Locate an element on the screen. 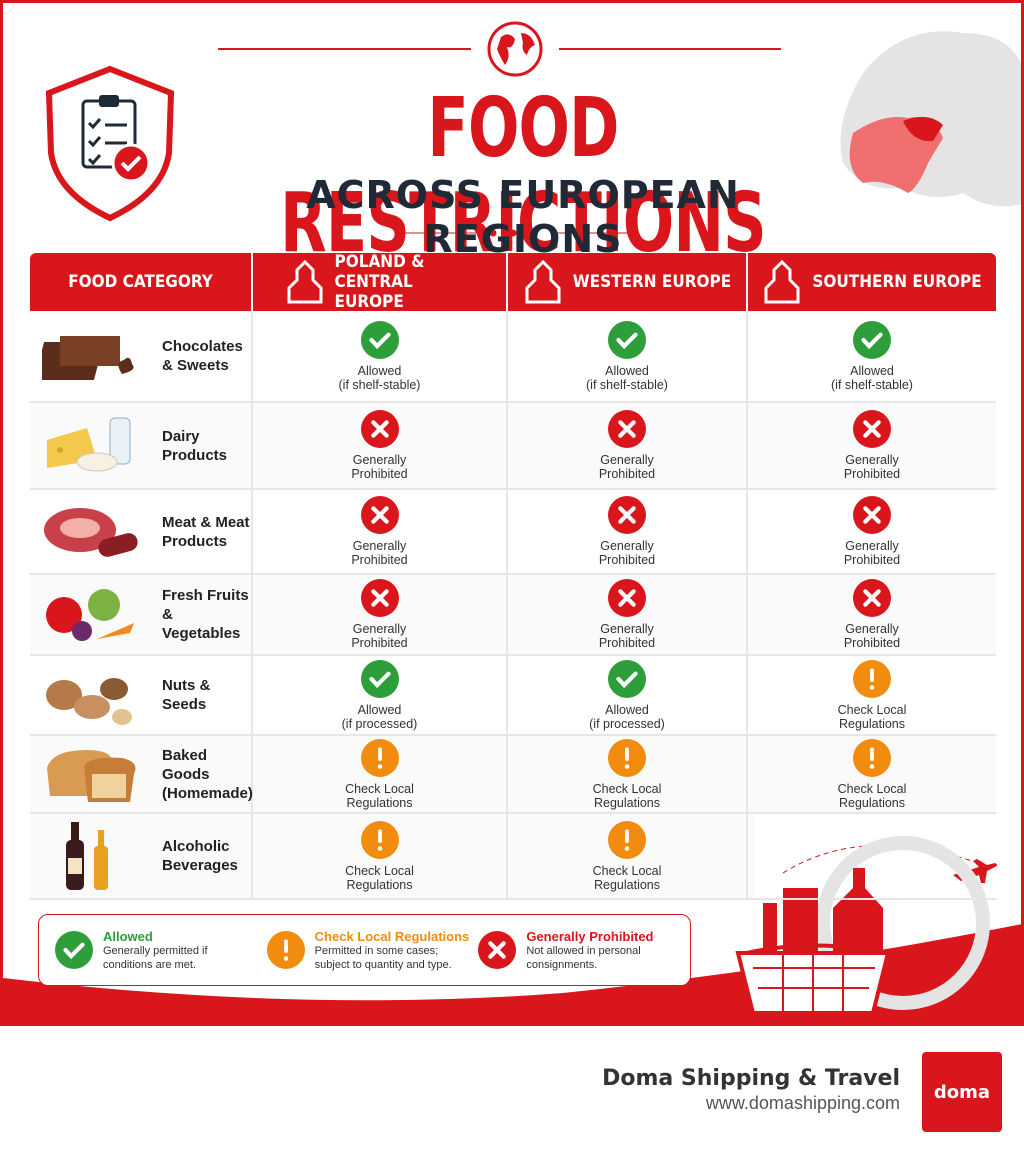 This screenshot has width=1024, height=1154. legend-title: Generally Prohibited is located at coordinates (590, 936).